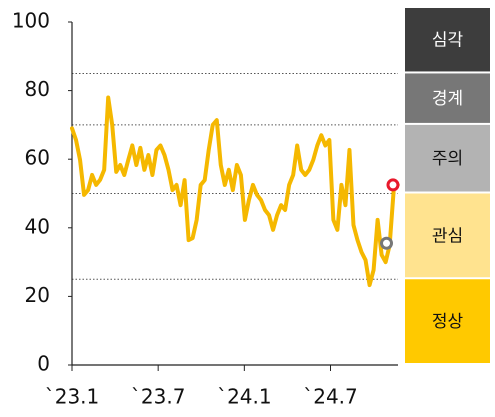  Describe the element at coordinates (43, 364) in the screenshot. I see `y-tick-label: 0` at that location.